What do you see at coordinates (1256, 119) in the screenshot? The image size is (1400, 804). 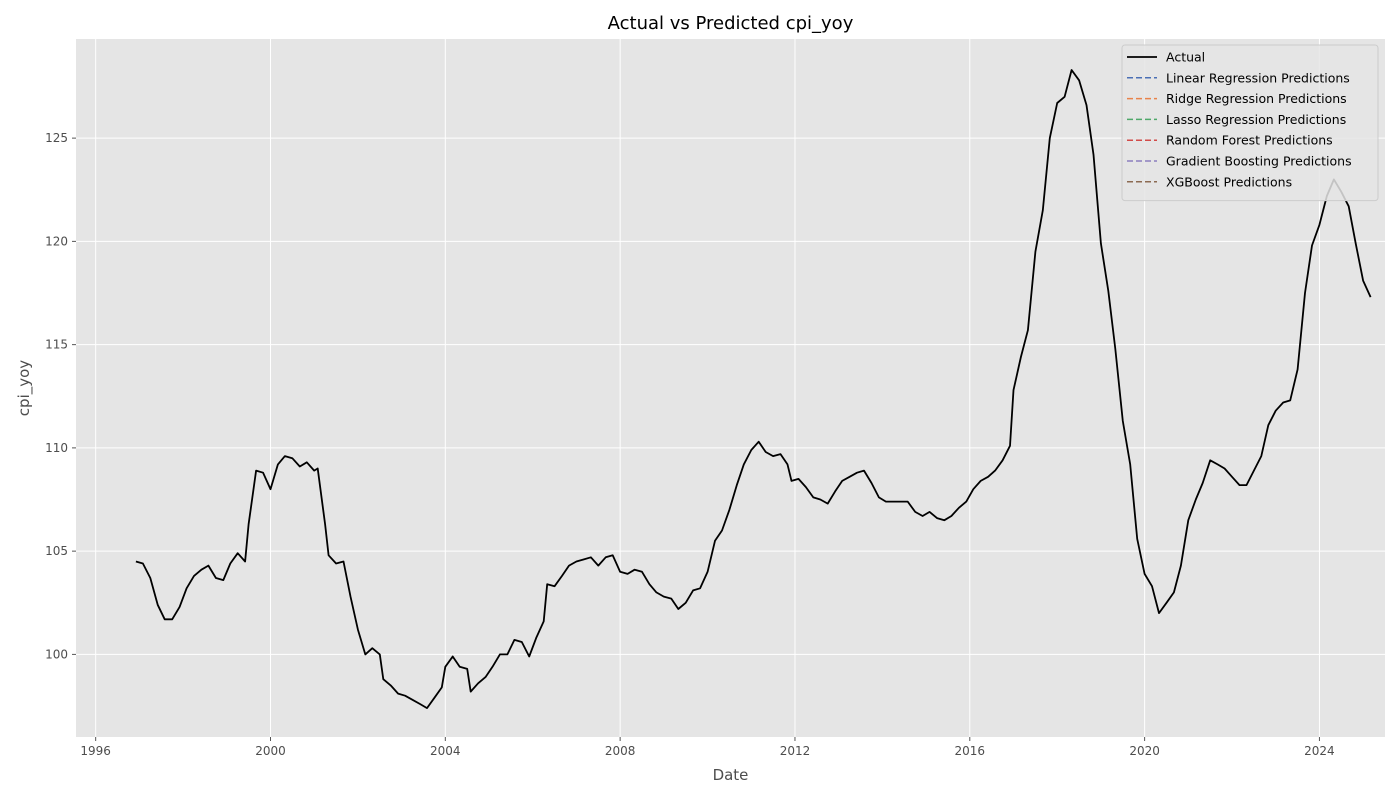 I see `legend-label: Lasso Regression Predictions` at bounding box center [1256, 119].